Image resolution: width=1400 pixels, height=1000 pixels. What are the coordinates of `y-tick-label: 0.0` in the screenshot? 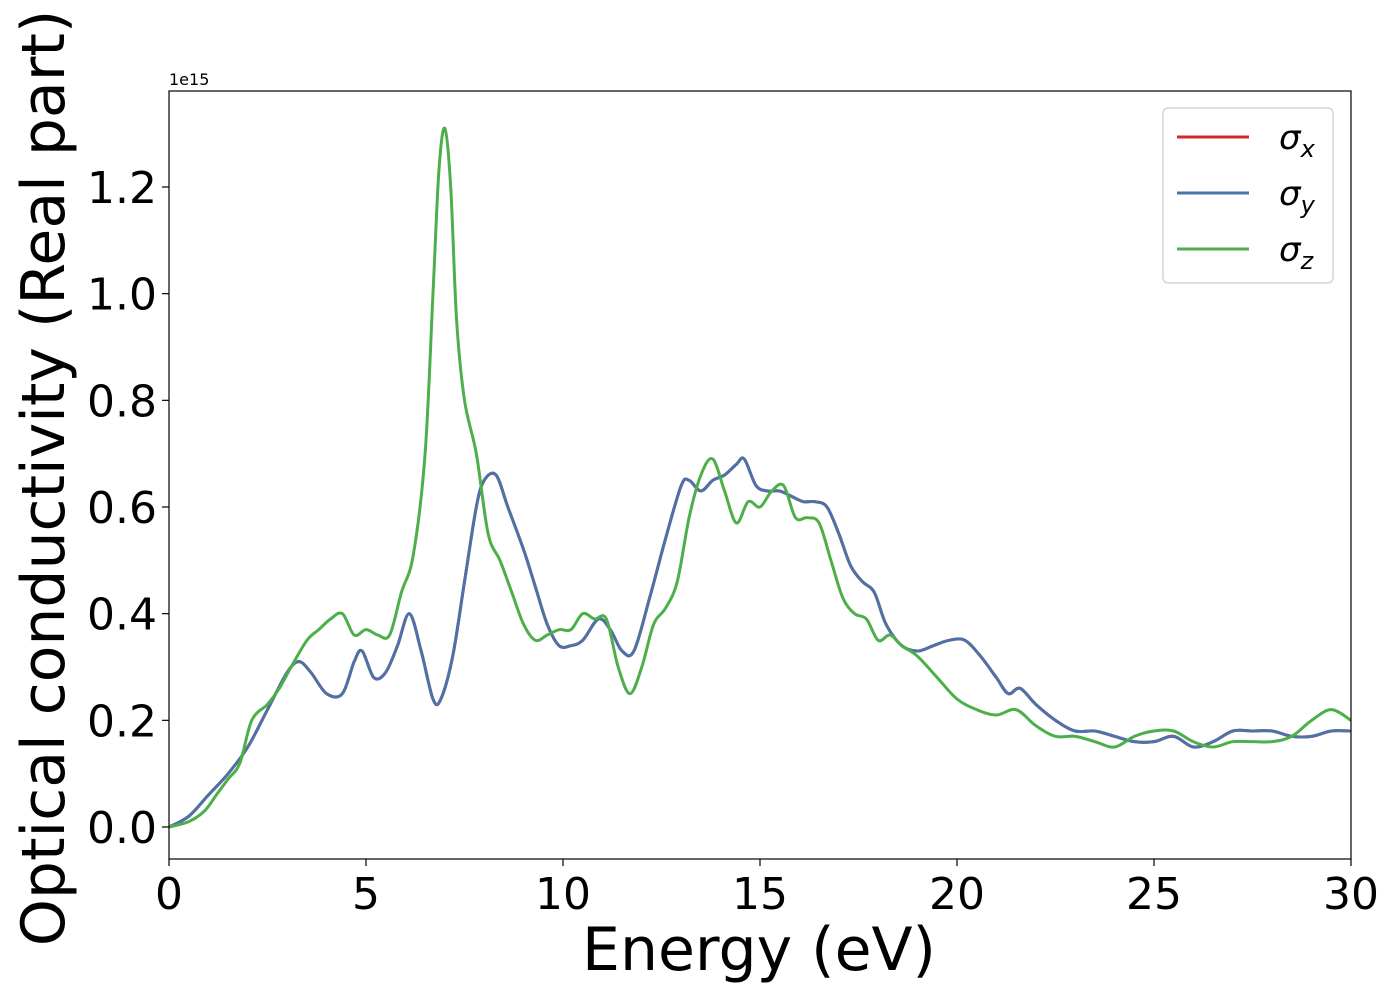 It's located at (122, 828).